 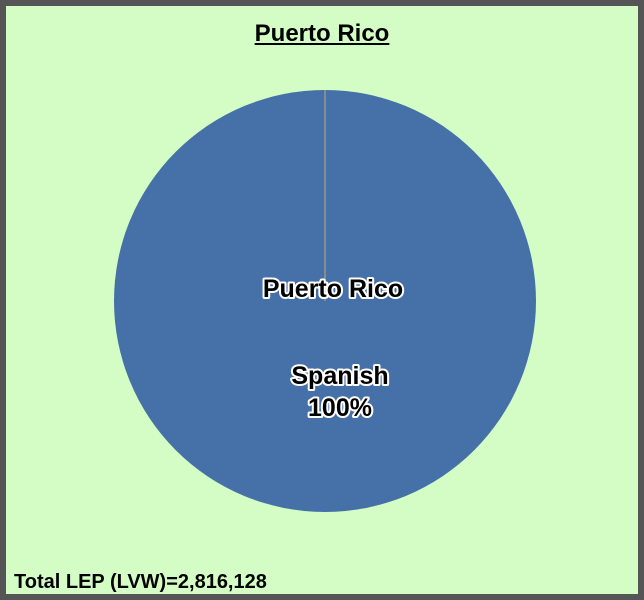 What do you see at coordinates (322, 33) in the screenshot?
I see `chart-title: Puerto Rico` at bounding box center [322, 33].